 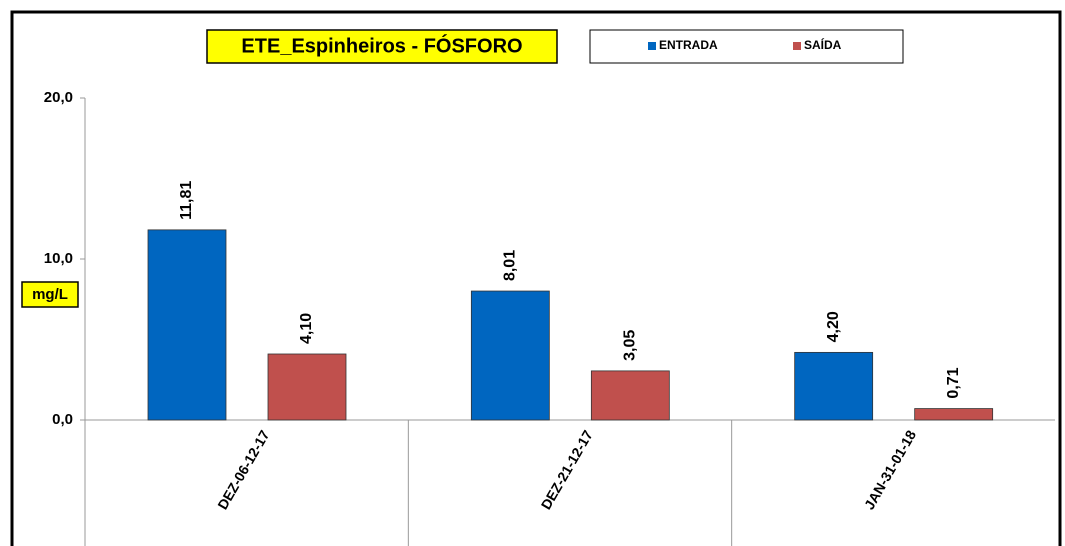 What do you see at coordinates (243, 469) in the screenshot?
I see `x-tick-label: DEZ-06-12-17` at bounding box center [243, 469].